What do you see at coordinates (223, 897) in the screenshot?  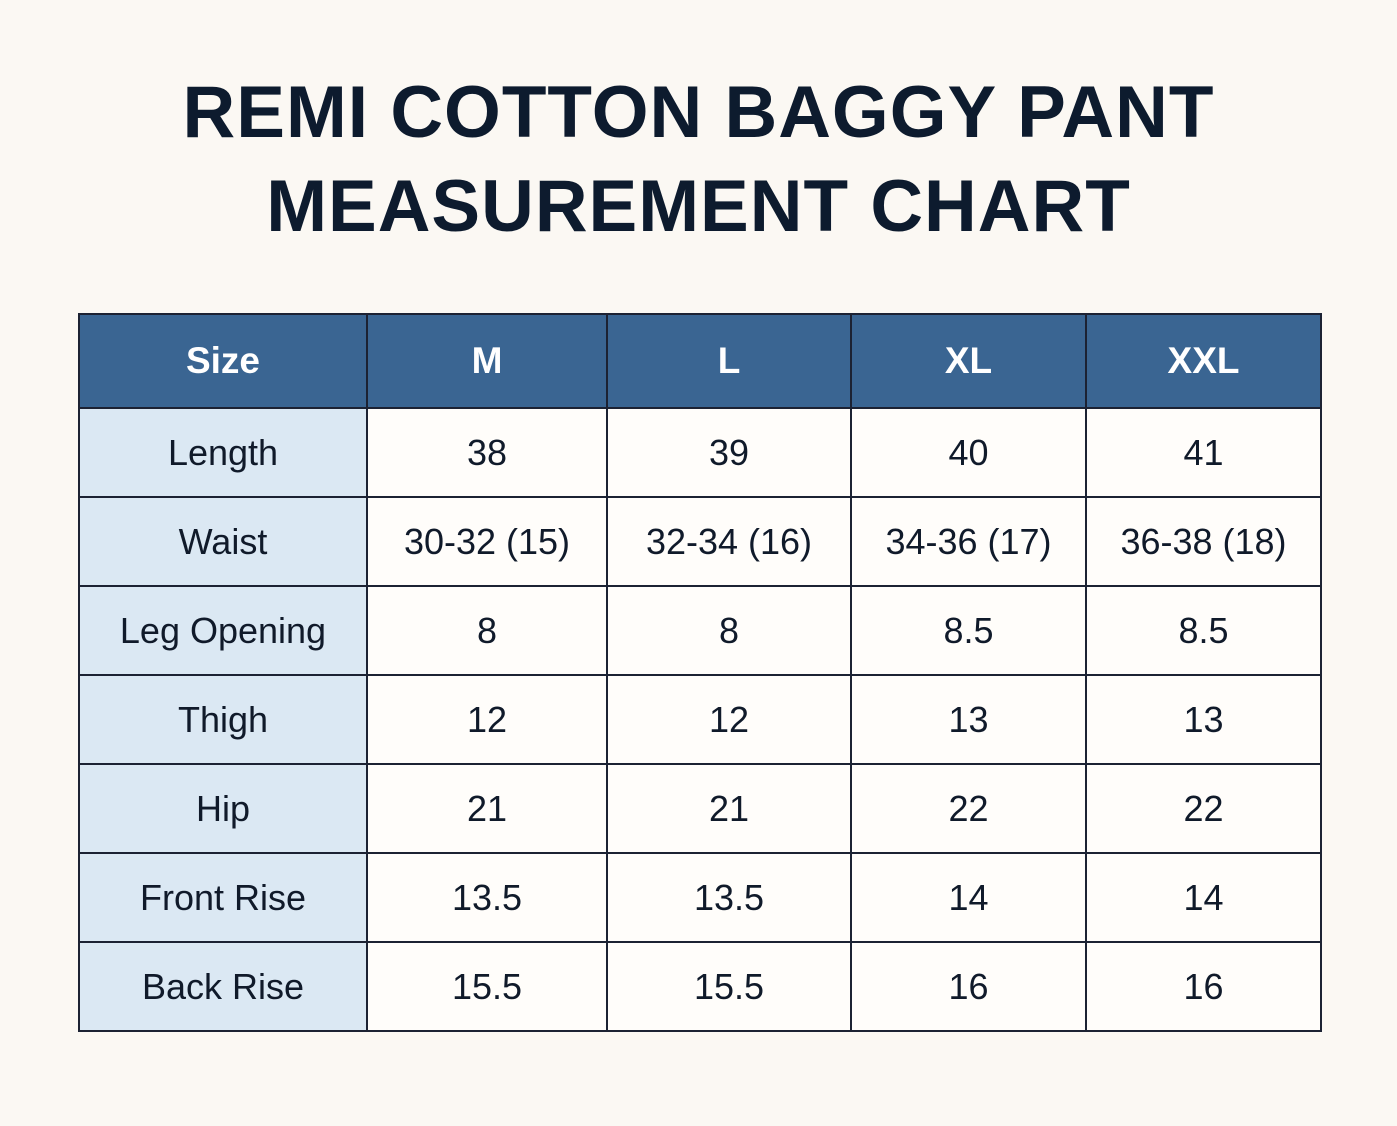 I see `row-header: Front Rise` at bounding box center [223, 897].